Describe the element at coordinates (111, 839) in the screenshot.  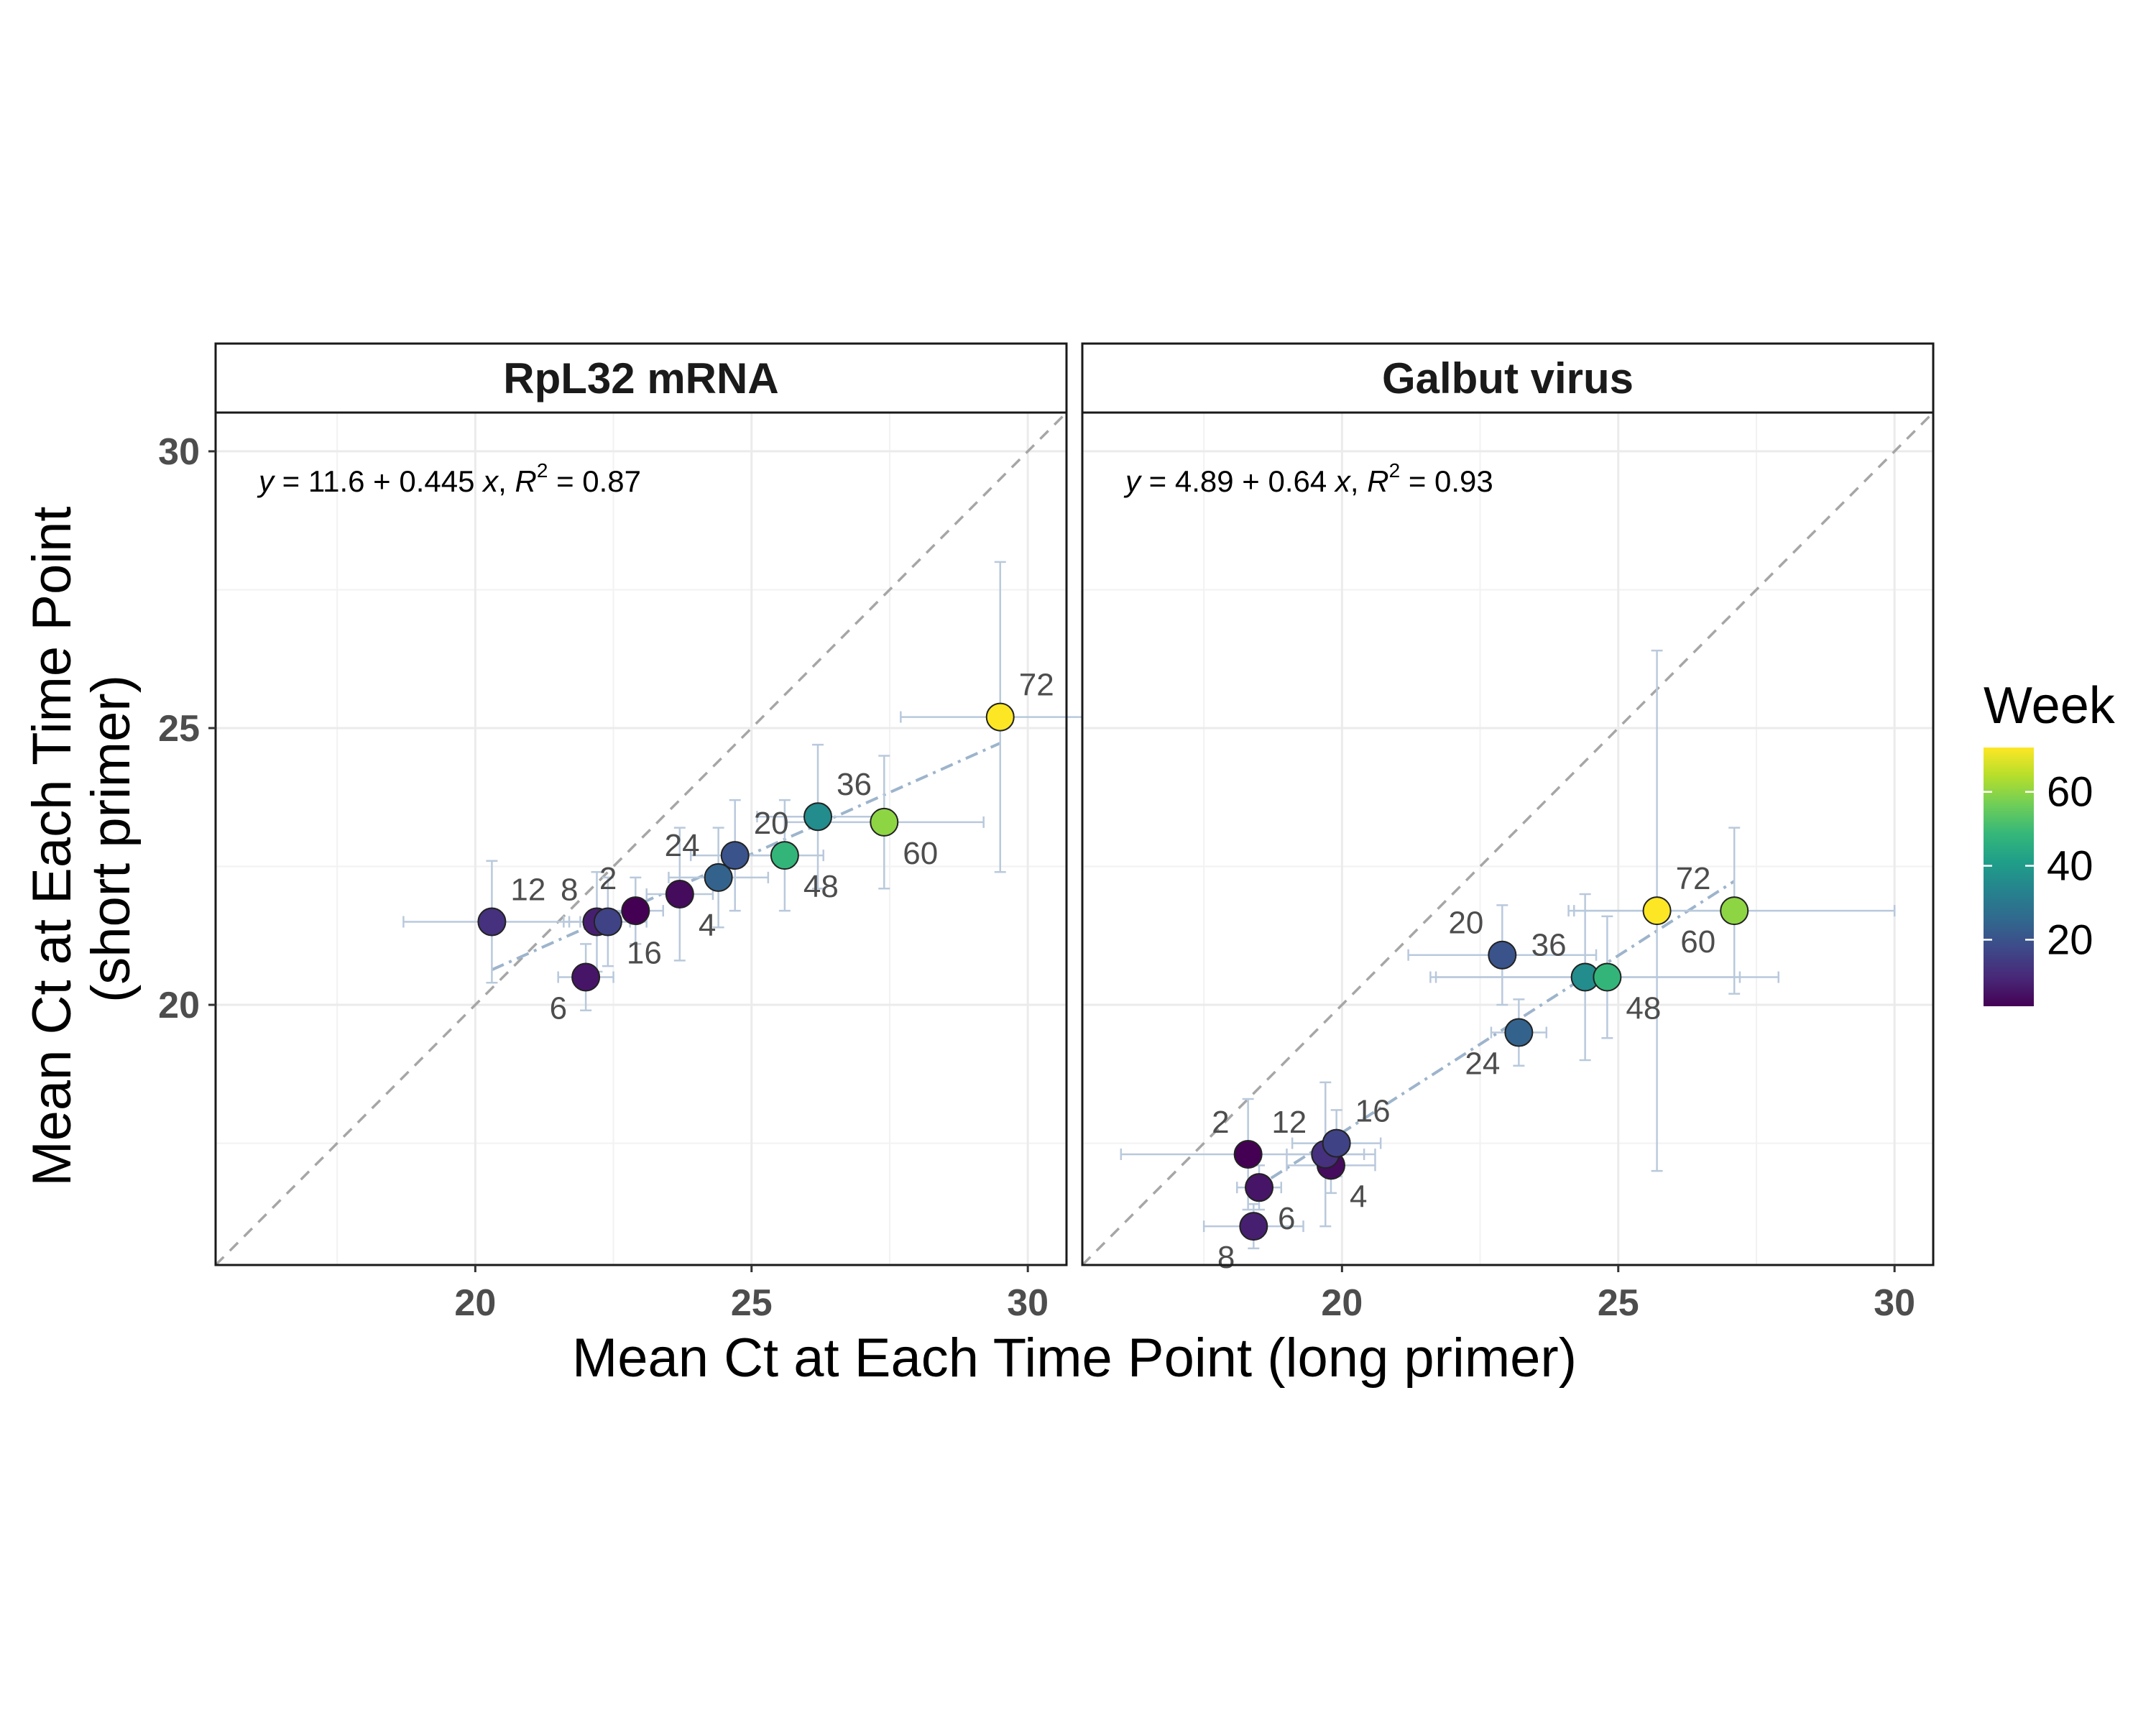
I see `y-axis-title-line-2: (short primer)` at that location.